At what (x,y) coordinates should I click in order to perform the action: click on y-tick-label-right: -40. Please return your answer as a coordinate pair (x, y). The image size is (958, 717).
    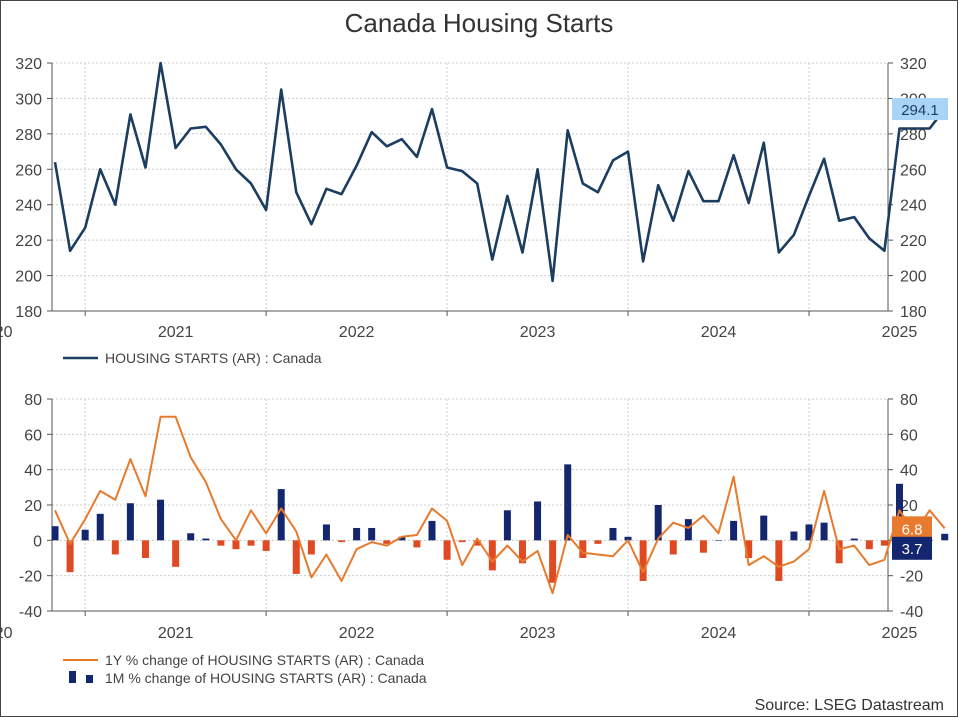
    Looking at the image, I should click on (911, 612).